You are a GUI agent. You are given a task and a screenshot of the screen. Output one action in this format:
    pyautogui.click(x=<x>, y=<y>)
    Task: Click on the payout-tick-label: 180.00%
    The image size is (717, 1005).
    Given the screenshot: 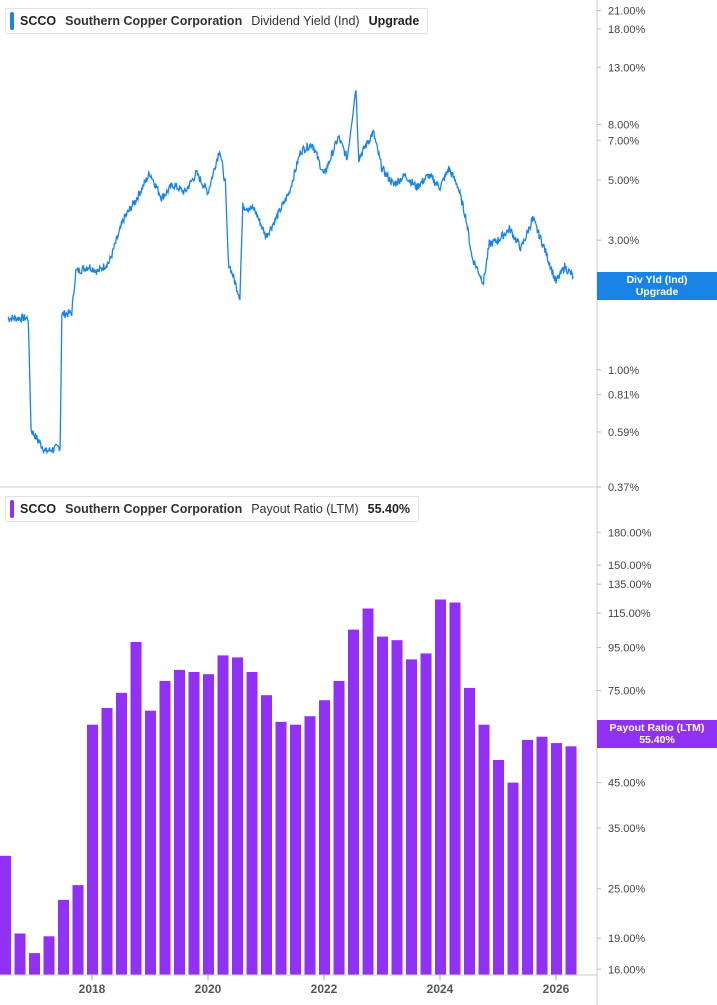 What is the action you would take?
    pyautogui.click(x=630, y=533)
    